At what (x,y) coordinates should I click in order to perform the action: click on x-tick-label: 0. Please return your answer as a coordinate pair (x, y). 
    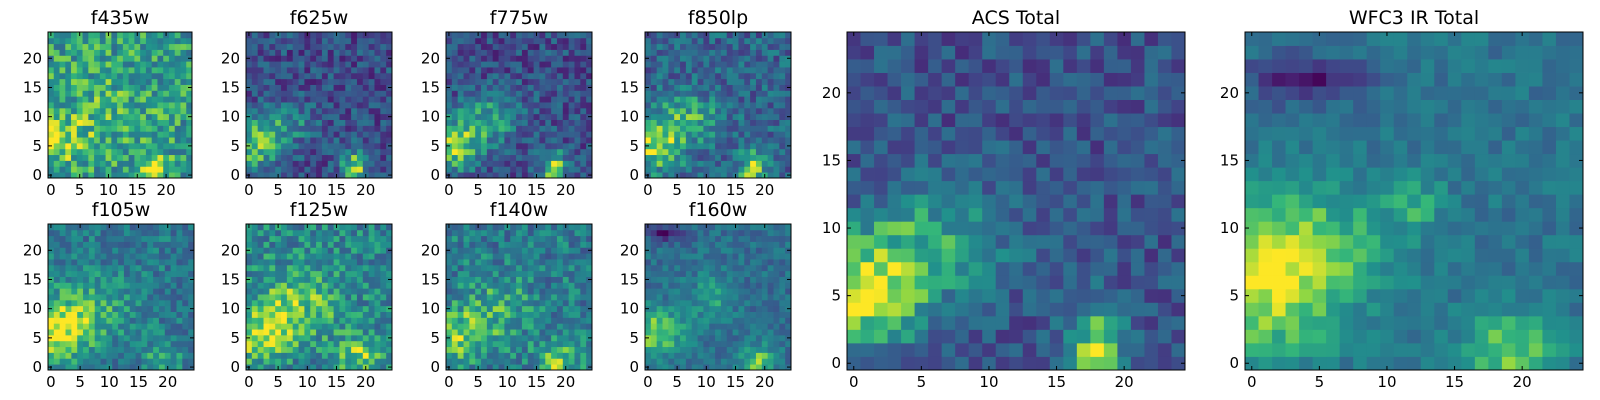
    Looking at the image, I should click on (249, 190).